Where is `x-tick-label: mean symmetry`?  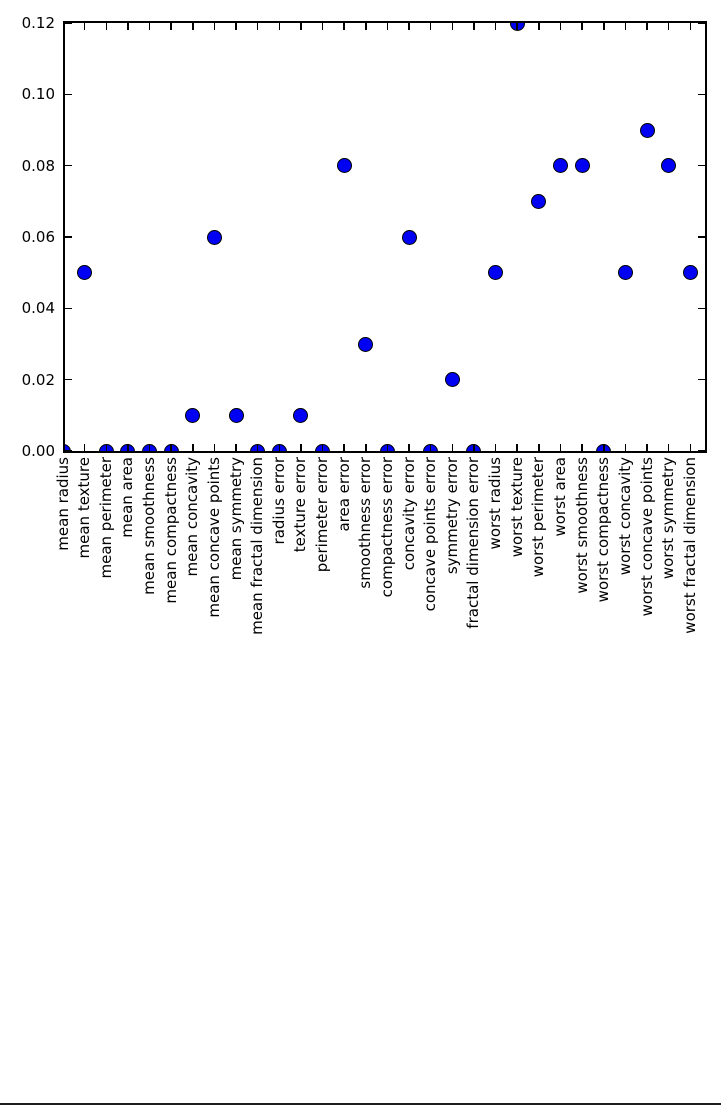 x-tick-label: mean symmetry is located at coordinates (235, 519).